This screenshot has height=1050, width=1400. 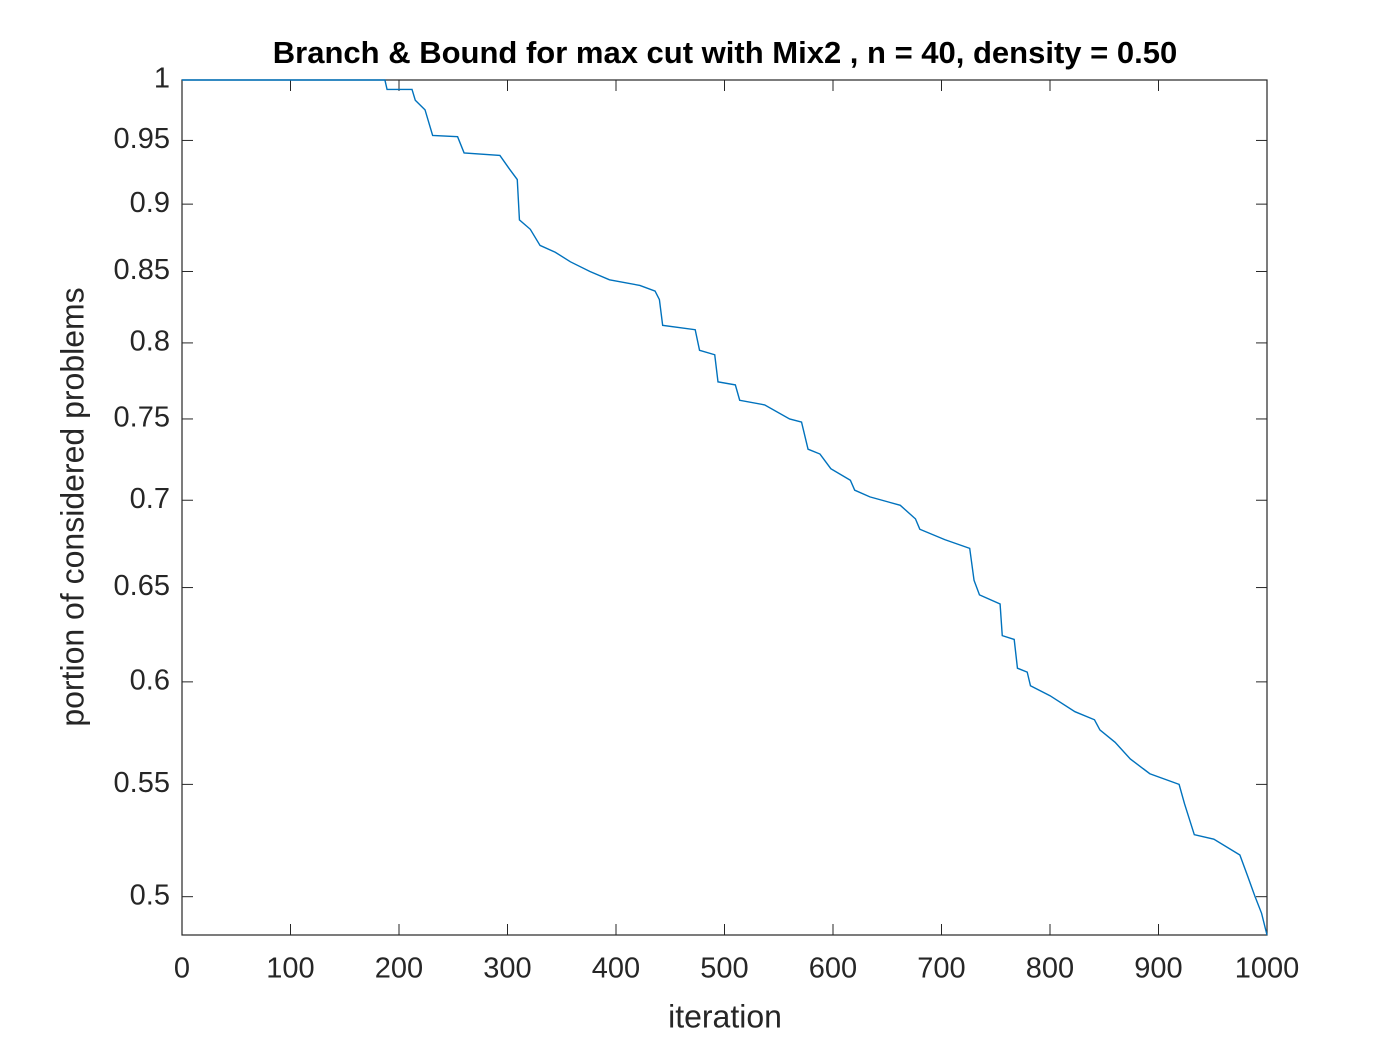 What do you see at coordinates (1050, 969) in the screenshot?
I see `x-tick-label: 800` at bounding box center [1050, 969].